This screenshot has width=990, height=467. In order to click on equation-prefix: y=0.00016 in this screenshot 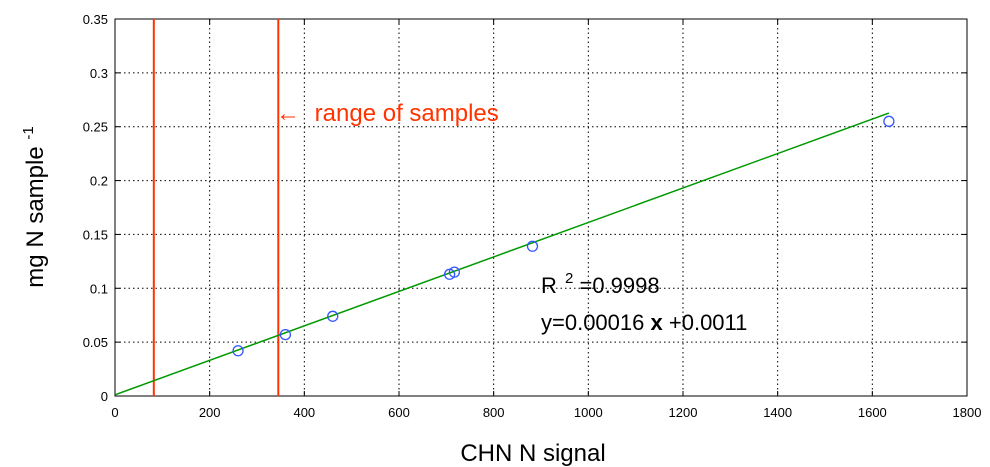, I will do `click(592, 322)`.